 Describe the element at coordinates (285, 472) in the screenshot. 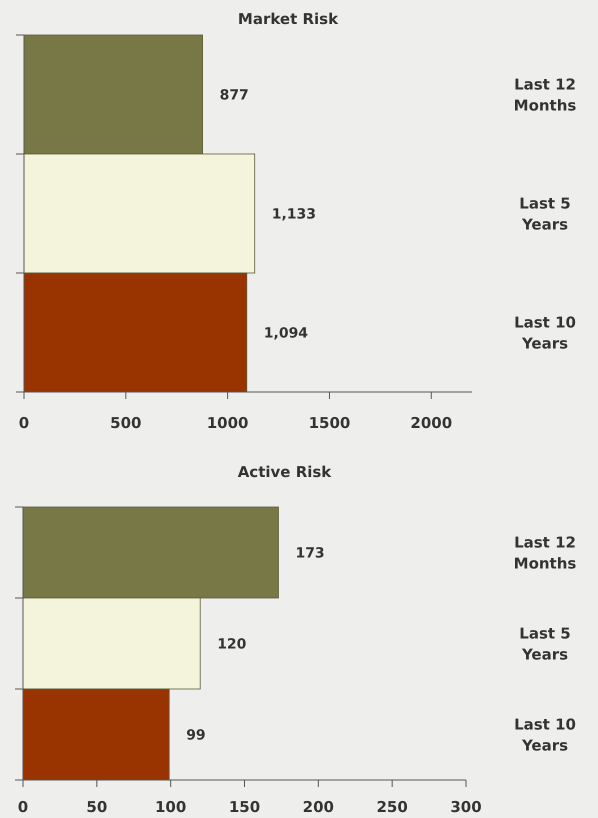

I see `chart-title: Active Risk` at that location.